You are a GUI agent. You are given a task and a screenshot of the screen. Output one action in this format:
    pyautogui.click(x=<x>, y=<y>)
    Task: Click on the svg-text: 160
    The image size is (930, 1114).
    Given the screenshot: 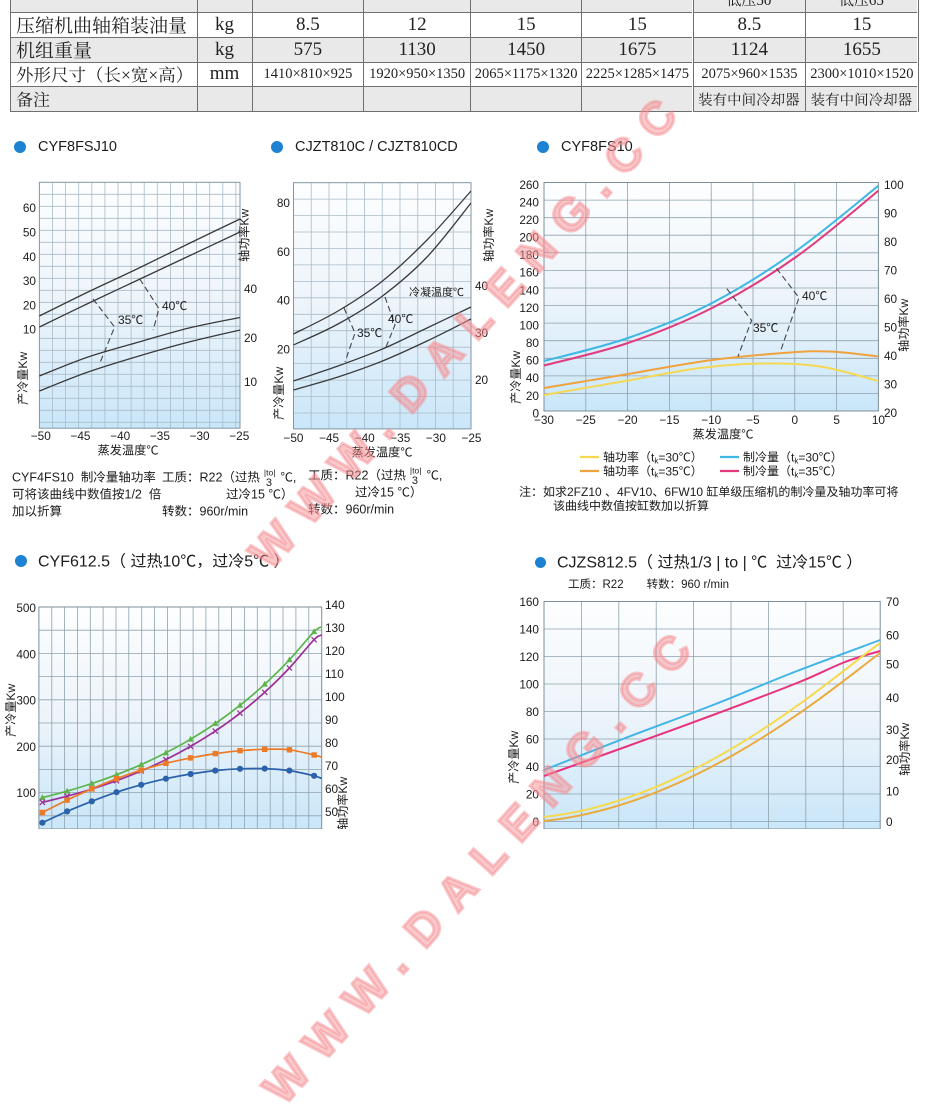 What is the action you would take?
    pyautogui.click(x=529, y=273)
    